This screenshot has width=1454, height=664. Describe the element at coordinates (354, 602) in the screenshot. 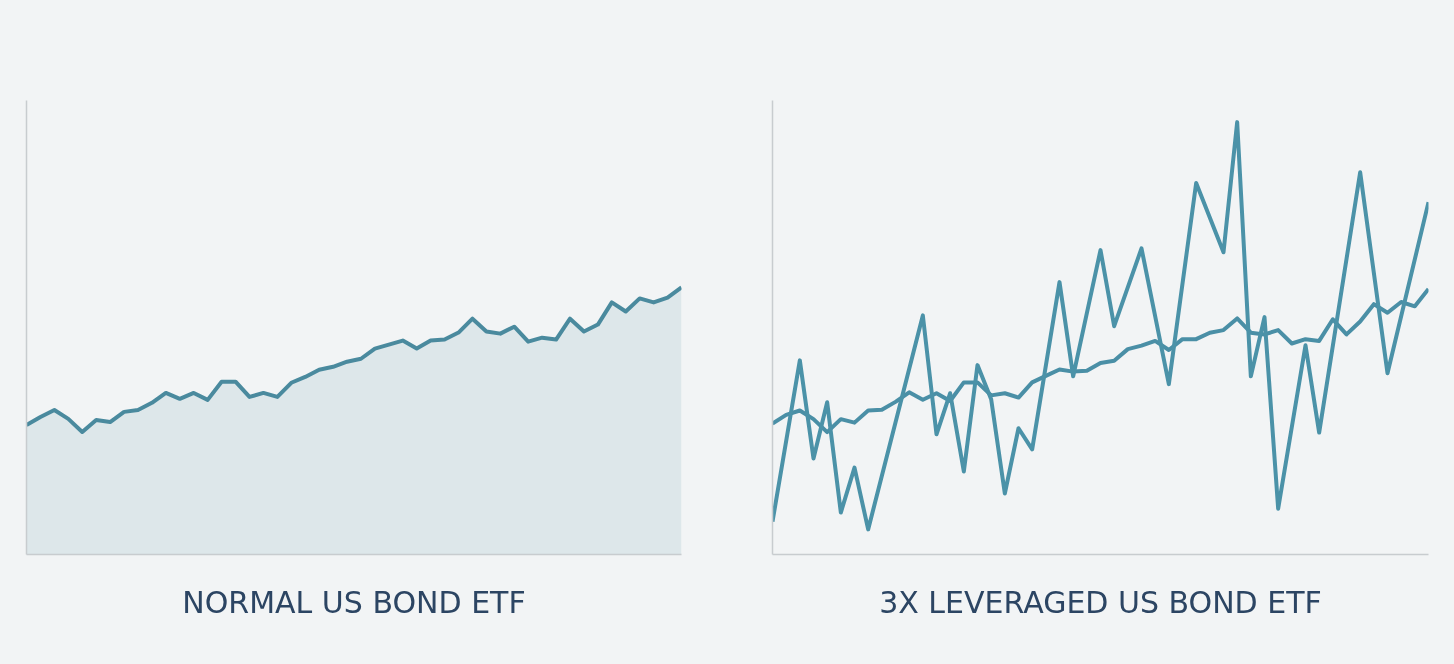

I see `x-axis-title: NORMAL US BOND ETF` at that location.